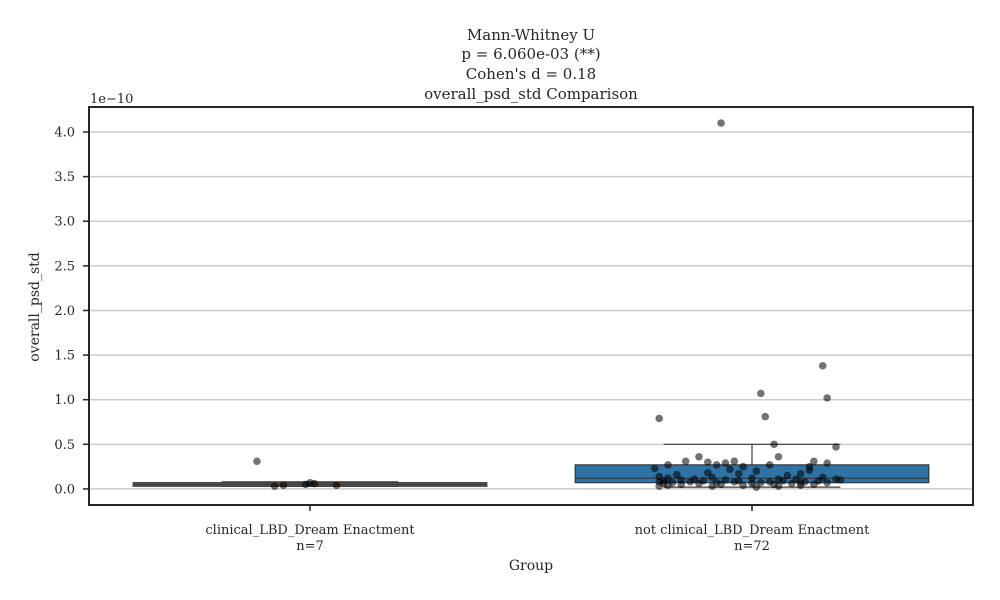 This screenshot has height=600, width=1000. I want to click on x-tick-label: clinical_LBD_Dream Enactment, so click(310, 530).